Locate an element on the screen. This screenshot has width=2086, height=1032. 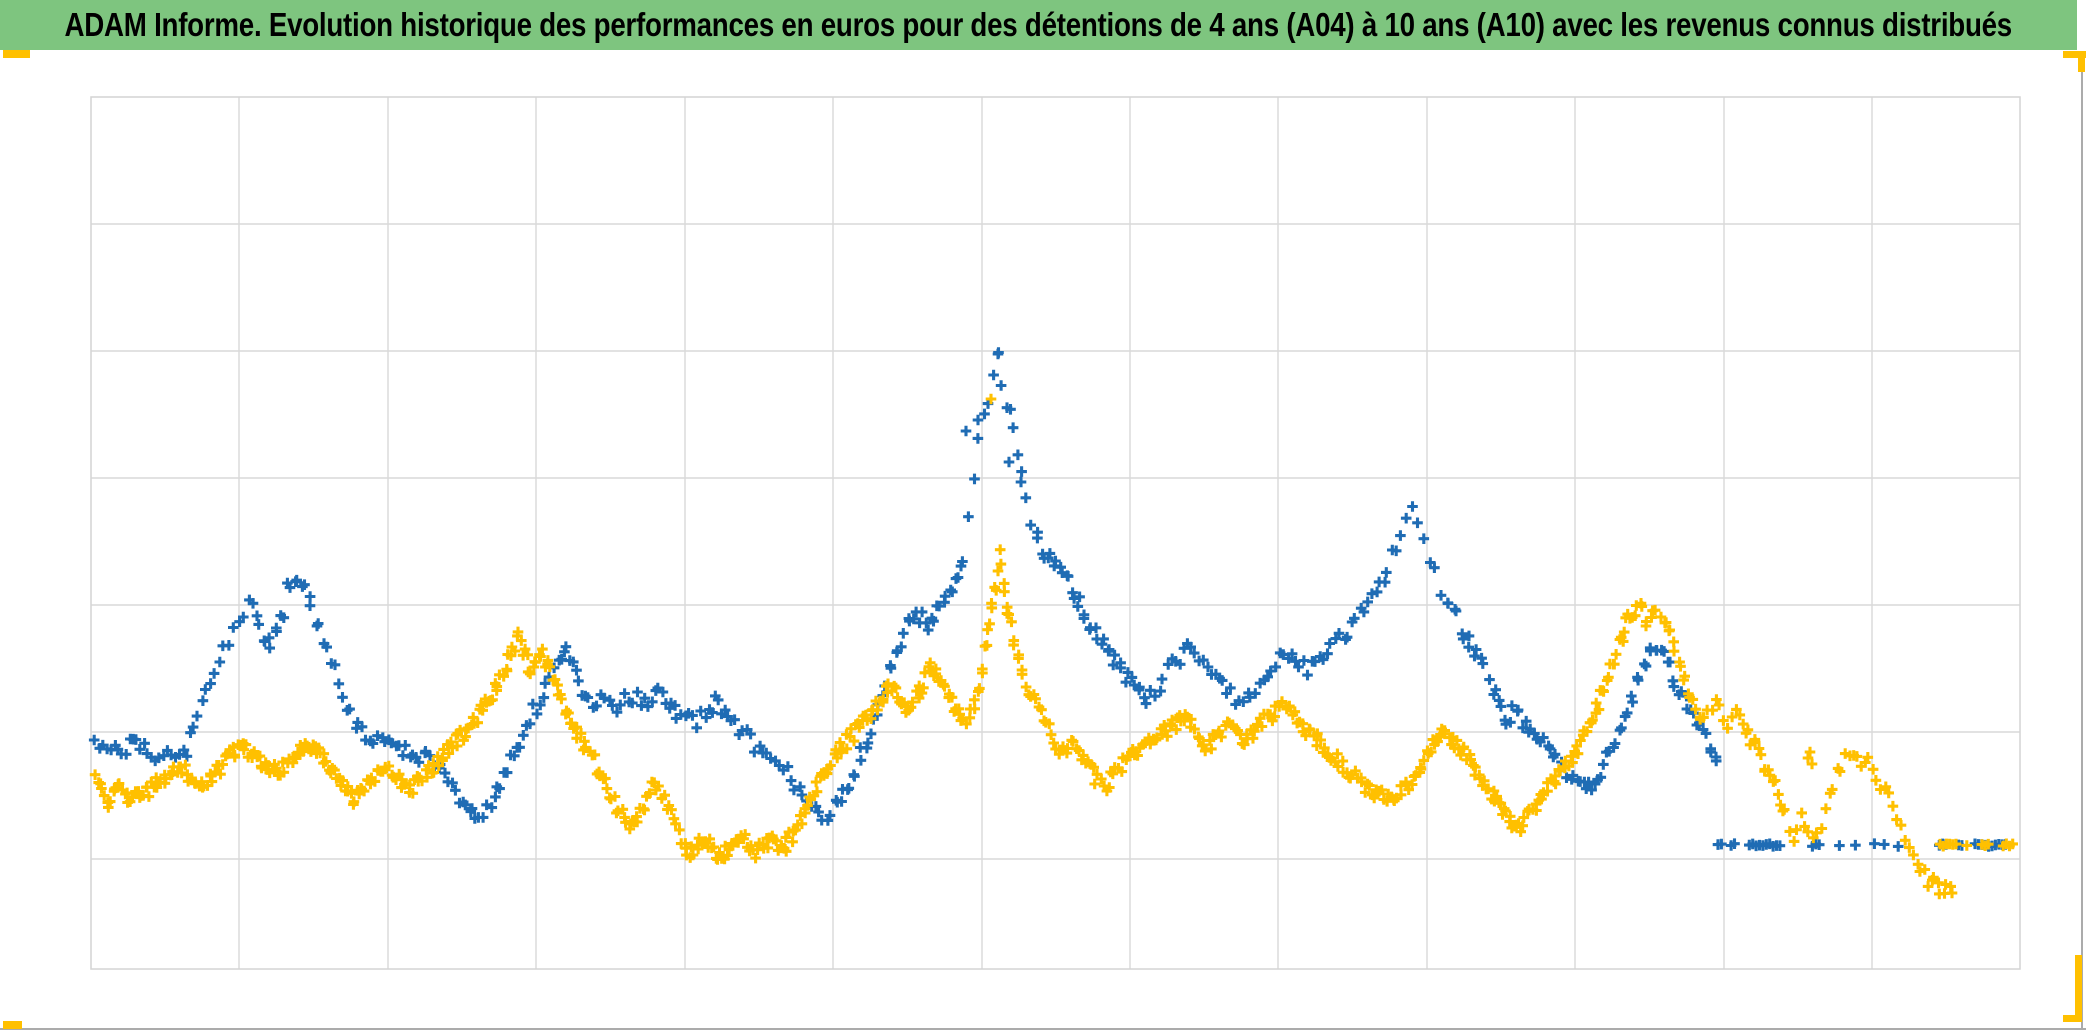
accent-corner-bottom-right-horizontal is located at coordinates (2072, 1018).